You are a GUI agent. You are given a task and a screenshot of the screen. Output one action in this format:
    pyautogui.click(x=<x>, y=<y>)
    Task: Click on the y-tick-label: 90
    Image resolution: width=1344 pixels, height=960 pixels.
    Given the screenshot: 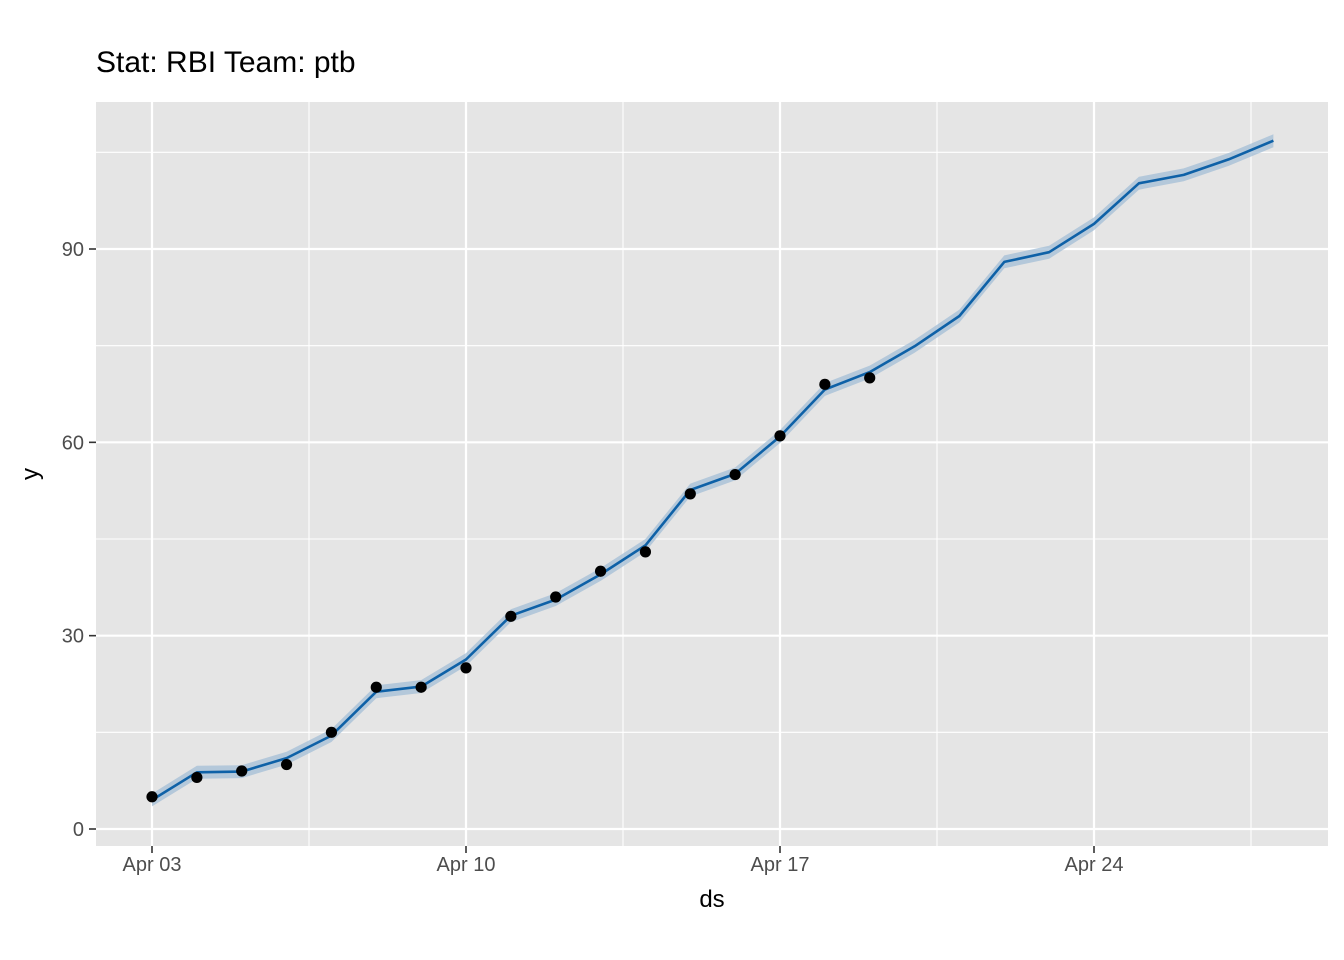 What is the action you would take?
    pyautogui.click(x=73, y=250)
    